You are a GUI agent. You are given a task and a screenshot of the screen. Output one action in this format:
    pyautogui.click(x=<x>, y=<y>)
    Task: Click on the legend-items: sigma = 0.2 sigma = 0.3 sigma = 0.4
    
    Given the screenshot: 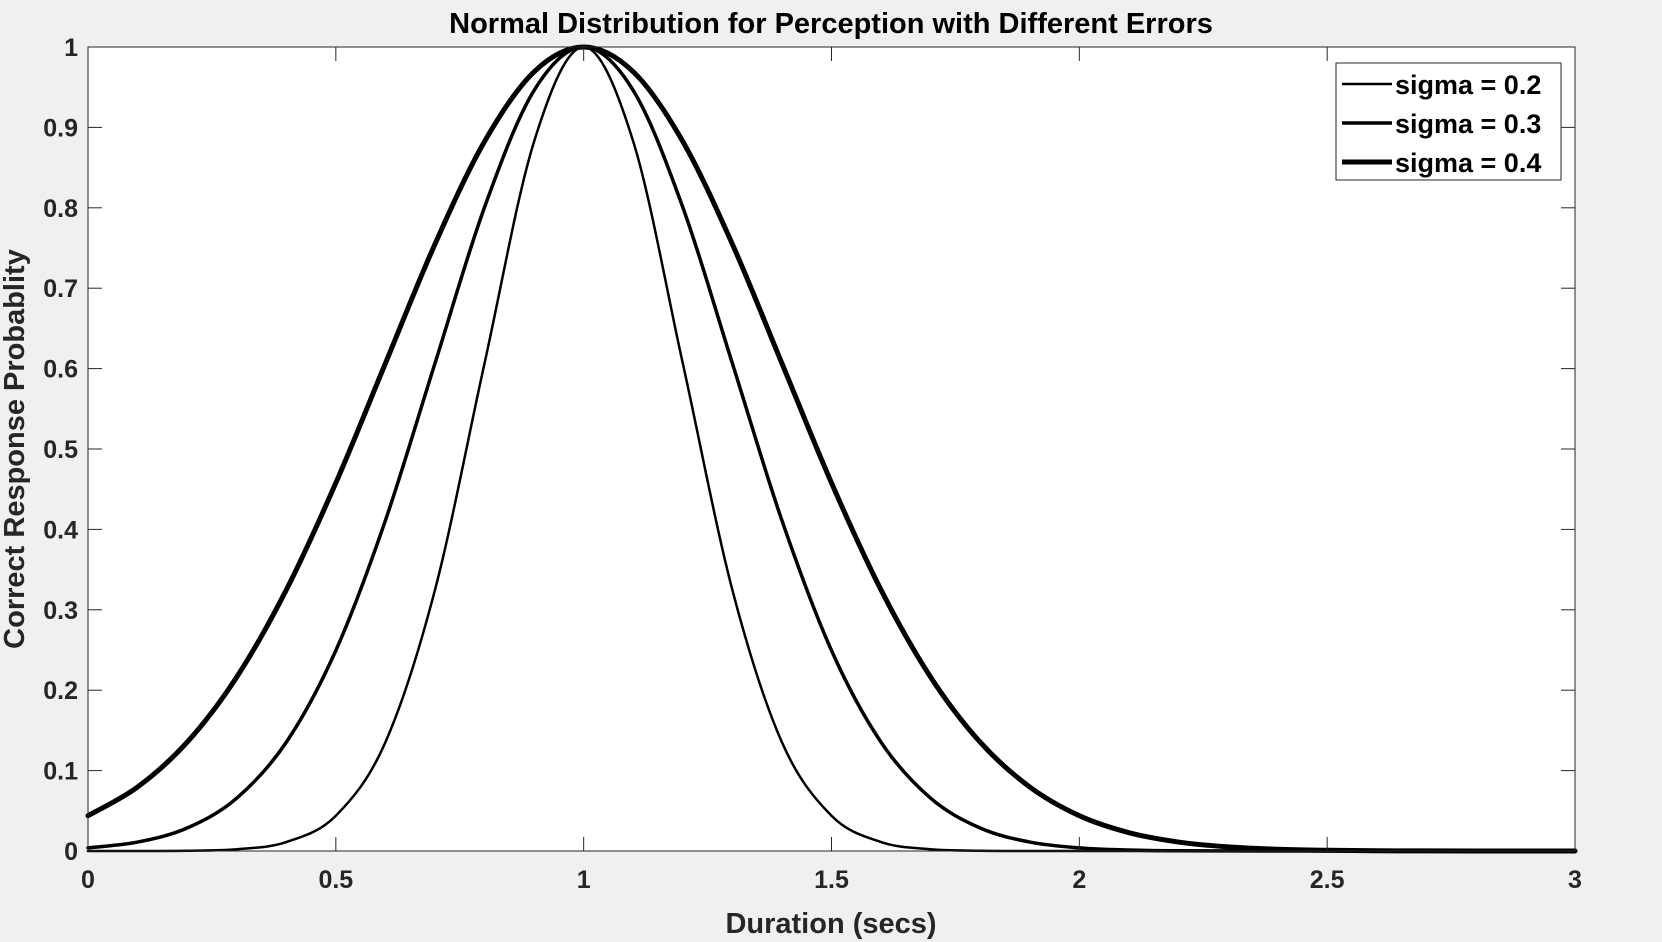 What is the action you would take?
    pyautogui.click(x=1441, y=124)
    